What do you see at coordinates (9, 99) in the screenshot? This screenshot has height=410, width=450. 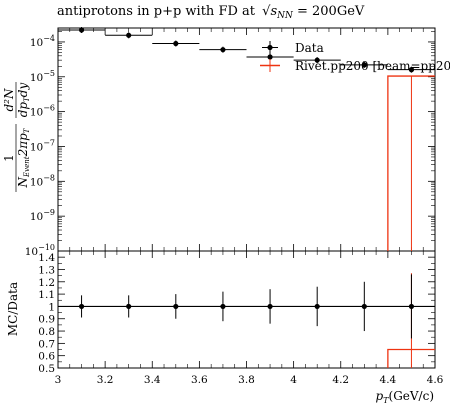 I see `svg-text: d²N` at bounding box center [9, 99].